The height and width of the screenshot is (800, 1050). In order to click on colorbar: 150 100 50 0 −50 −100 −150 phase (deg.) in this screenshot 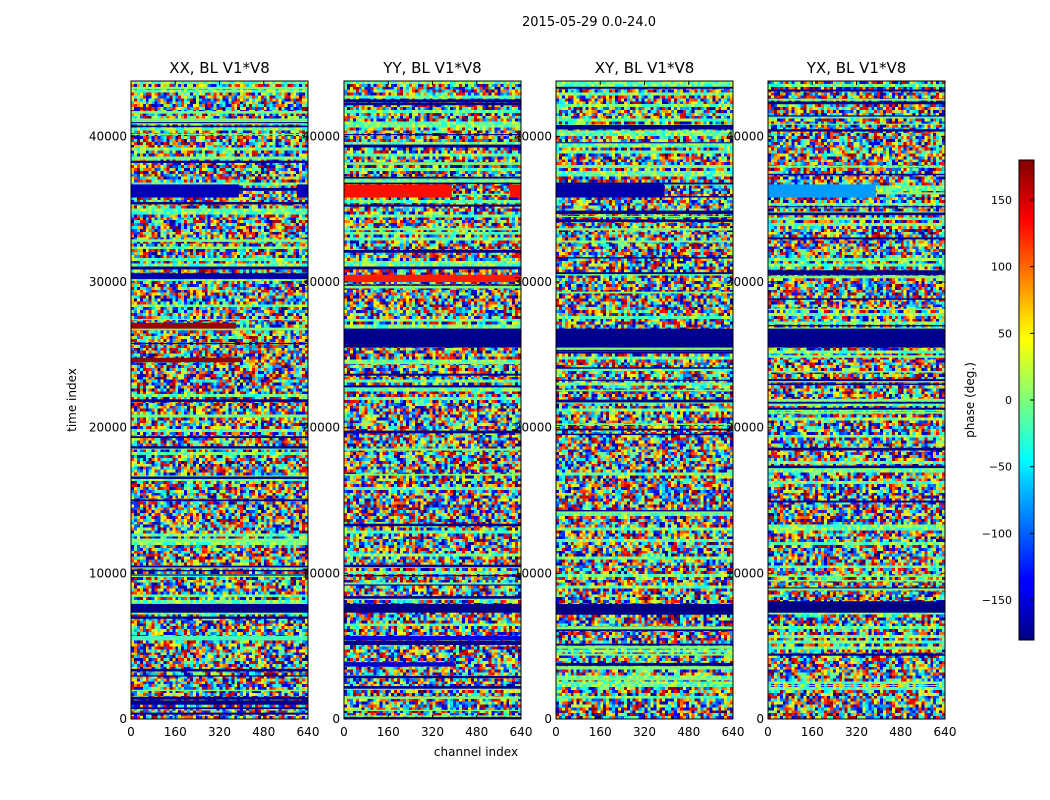, I will do `click(999, 400)`.